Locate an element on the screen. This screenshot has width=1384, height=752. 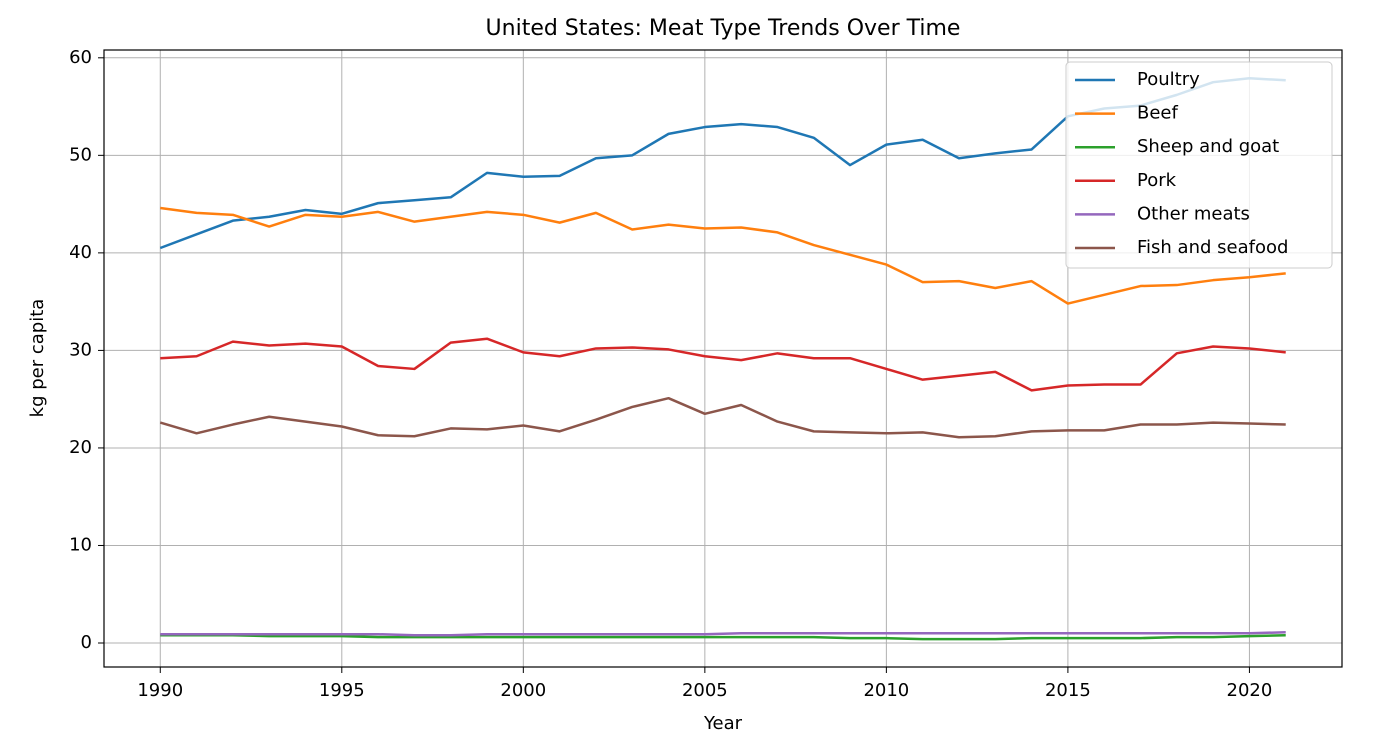
y-tick-label: 60 is located at coordinates (80, 57).